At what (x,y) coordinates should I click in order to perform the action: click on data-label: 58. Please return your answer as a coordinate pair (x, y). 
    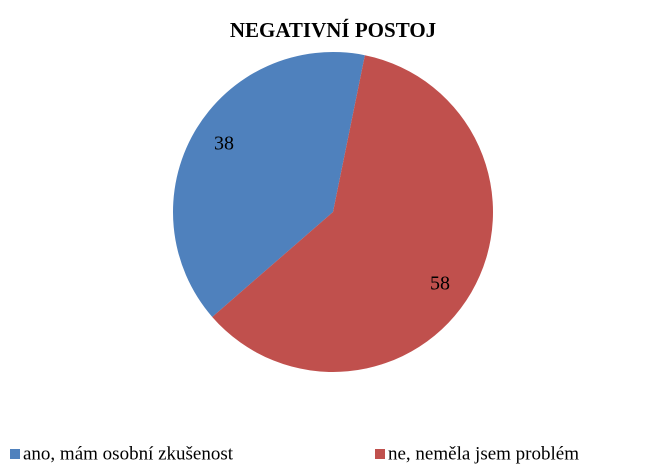
    Looking at the image, I should click on (440, 284).